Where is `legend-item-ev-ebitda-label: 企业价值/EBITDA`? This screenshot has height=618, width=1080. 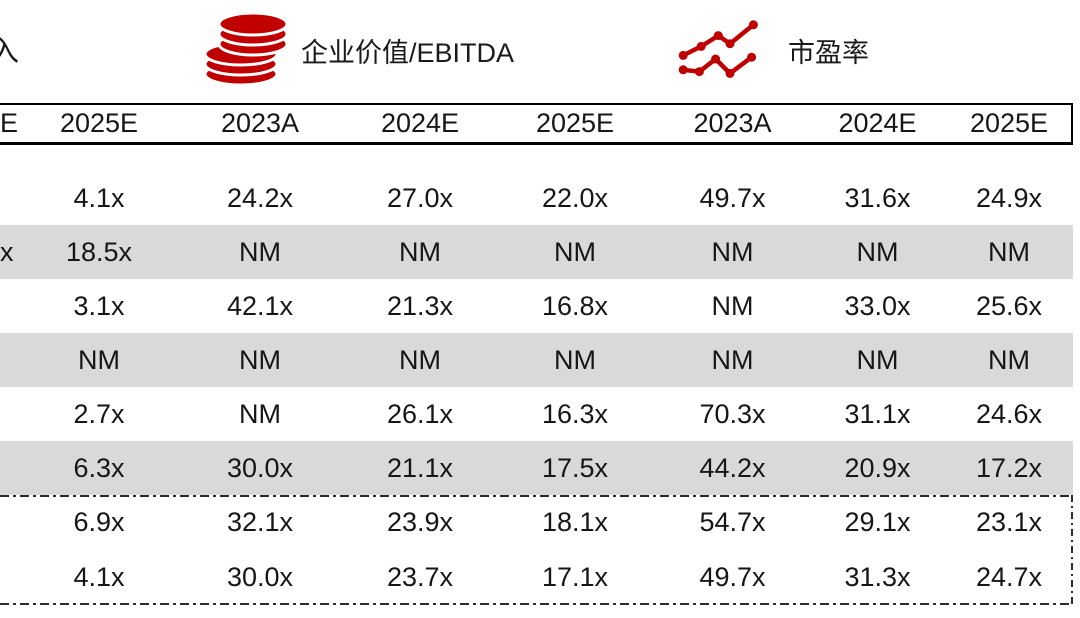 legend-item-ev-ebitda-label: 企业价值/EBITDA is located at coordinates (408, 53).